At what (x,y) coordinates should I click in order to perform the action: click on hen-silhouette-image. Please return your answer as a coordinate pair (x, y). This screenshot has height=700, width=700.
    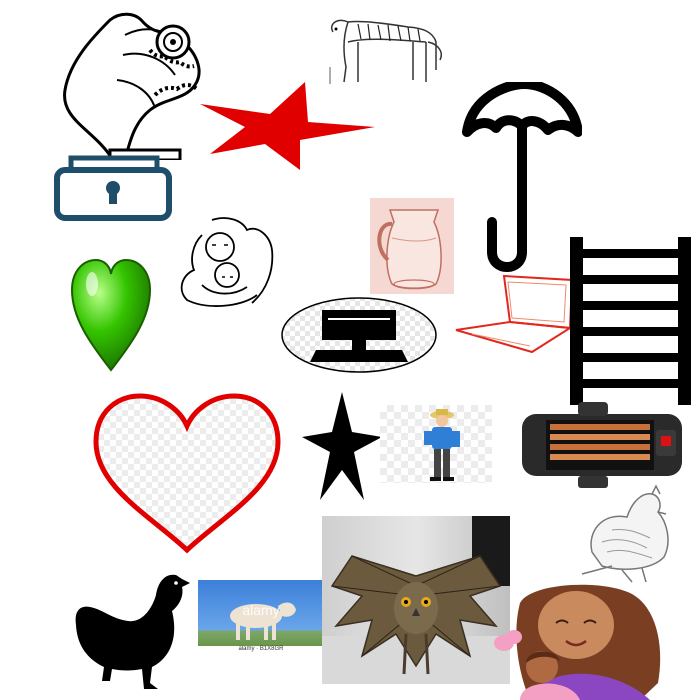
    Looking at the image, I should click on (132, 629).